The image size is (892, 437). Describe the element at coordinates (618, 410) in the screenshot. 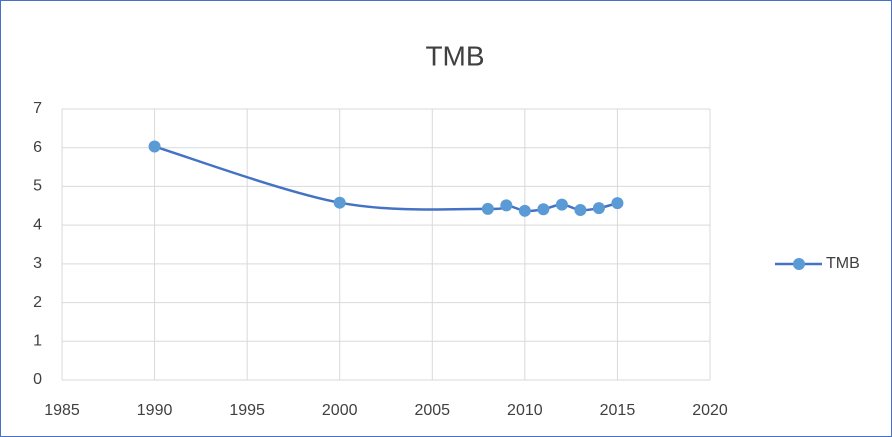

I see `x-tick-label: 2015` at that location.